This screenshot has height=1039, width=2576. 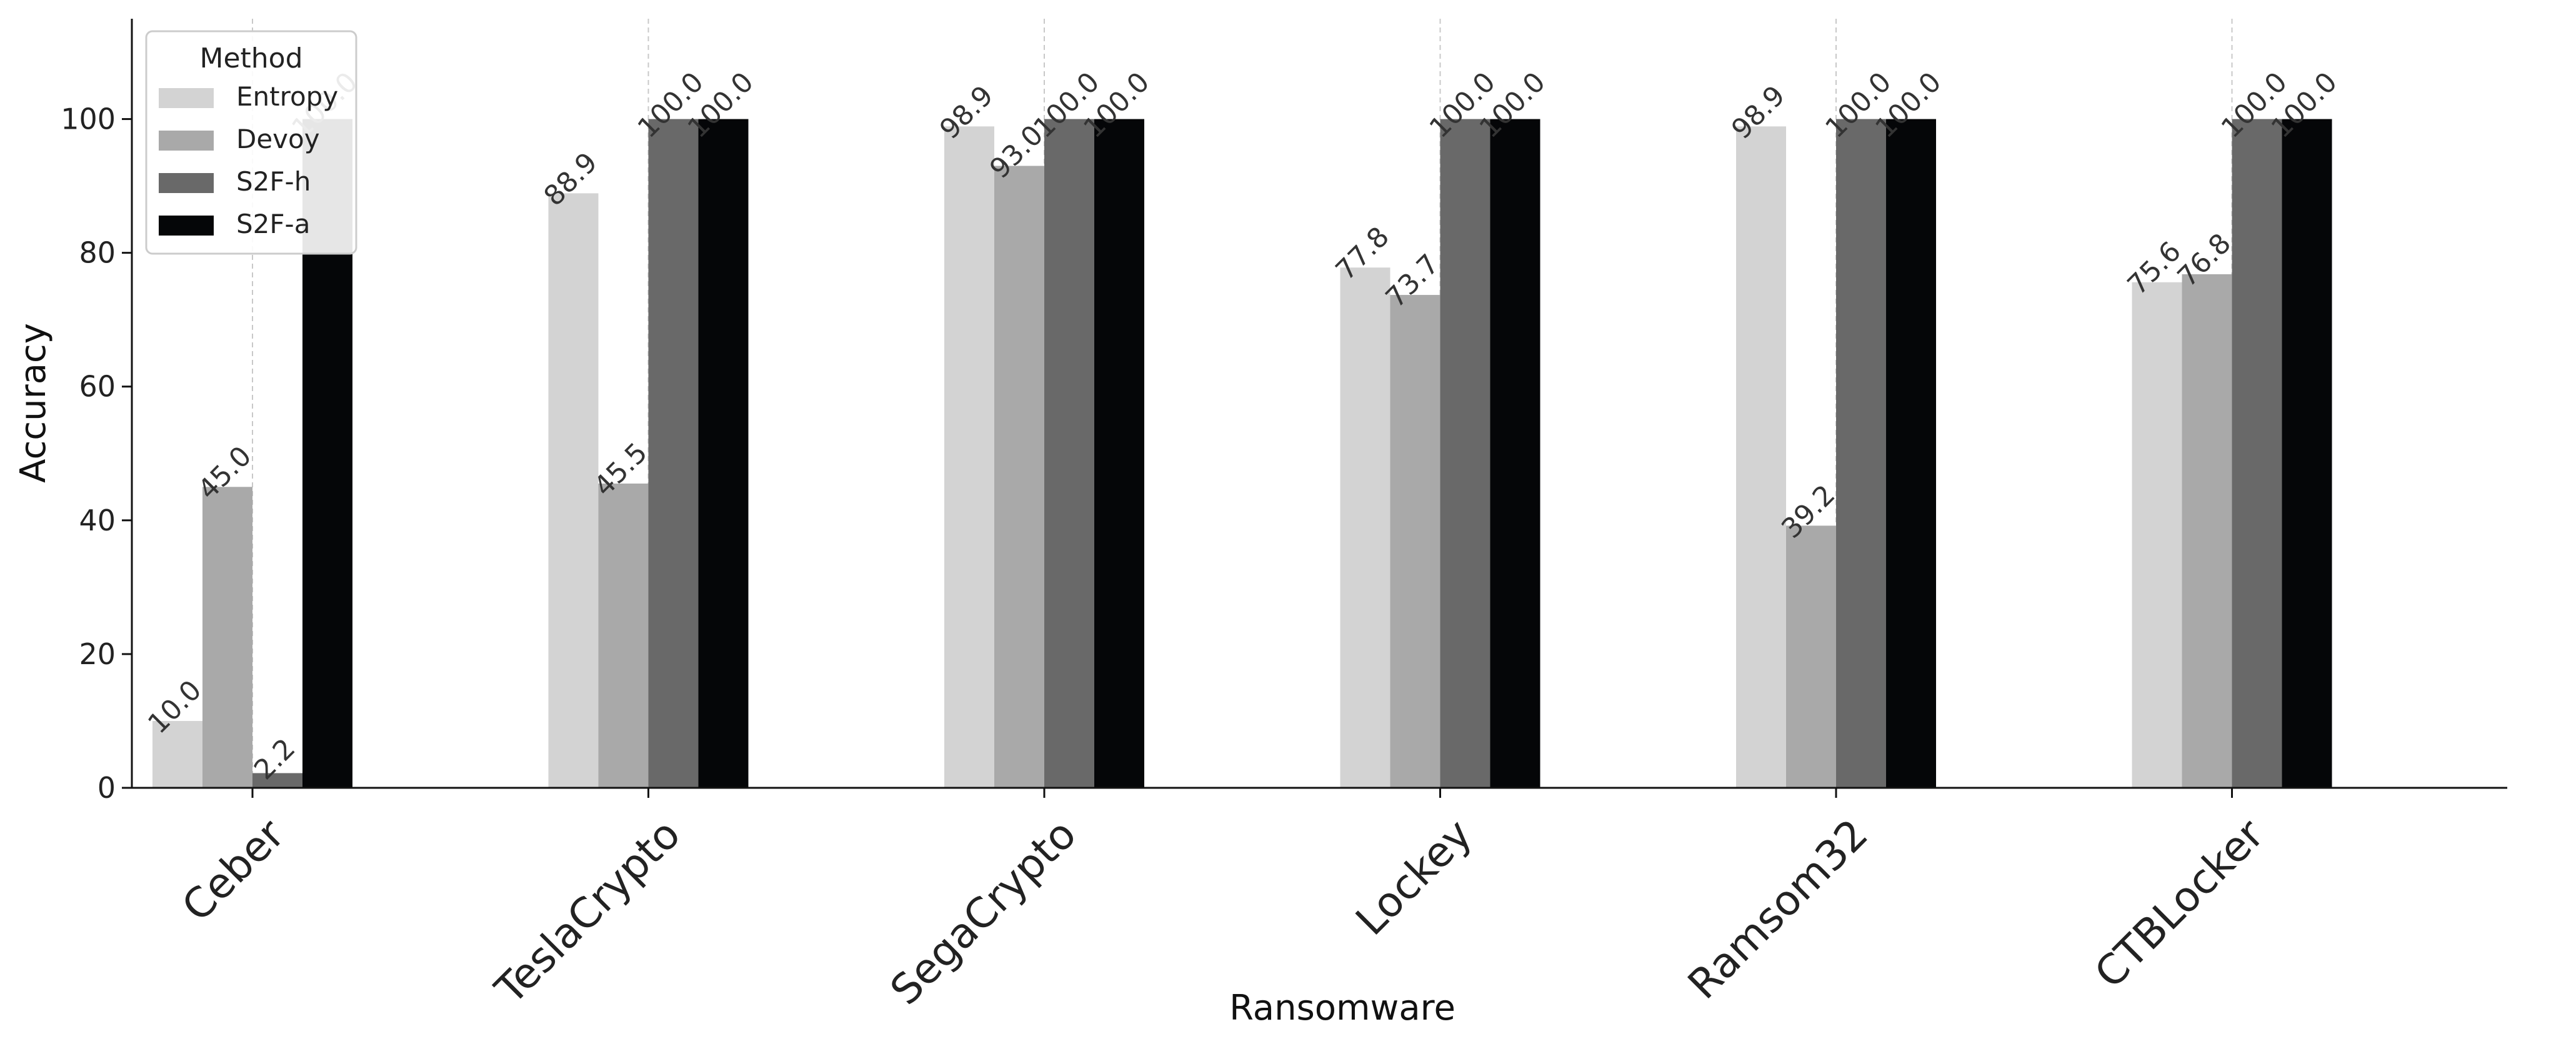 What do you see at coordinates (2307, 453) in the screenshot?
I see `bar-s2f-a-ctblocker` at bounding box center [2307, 453].